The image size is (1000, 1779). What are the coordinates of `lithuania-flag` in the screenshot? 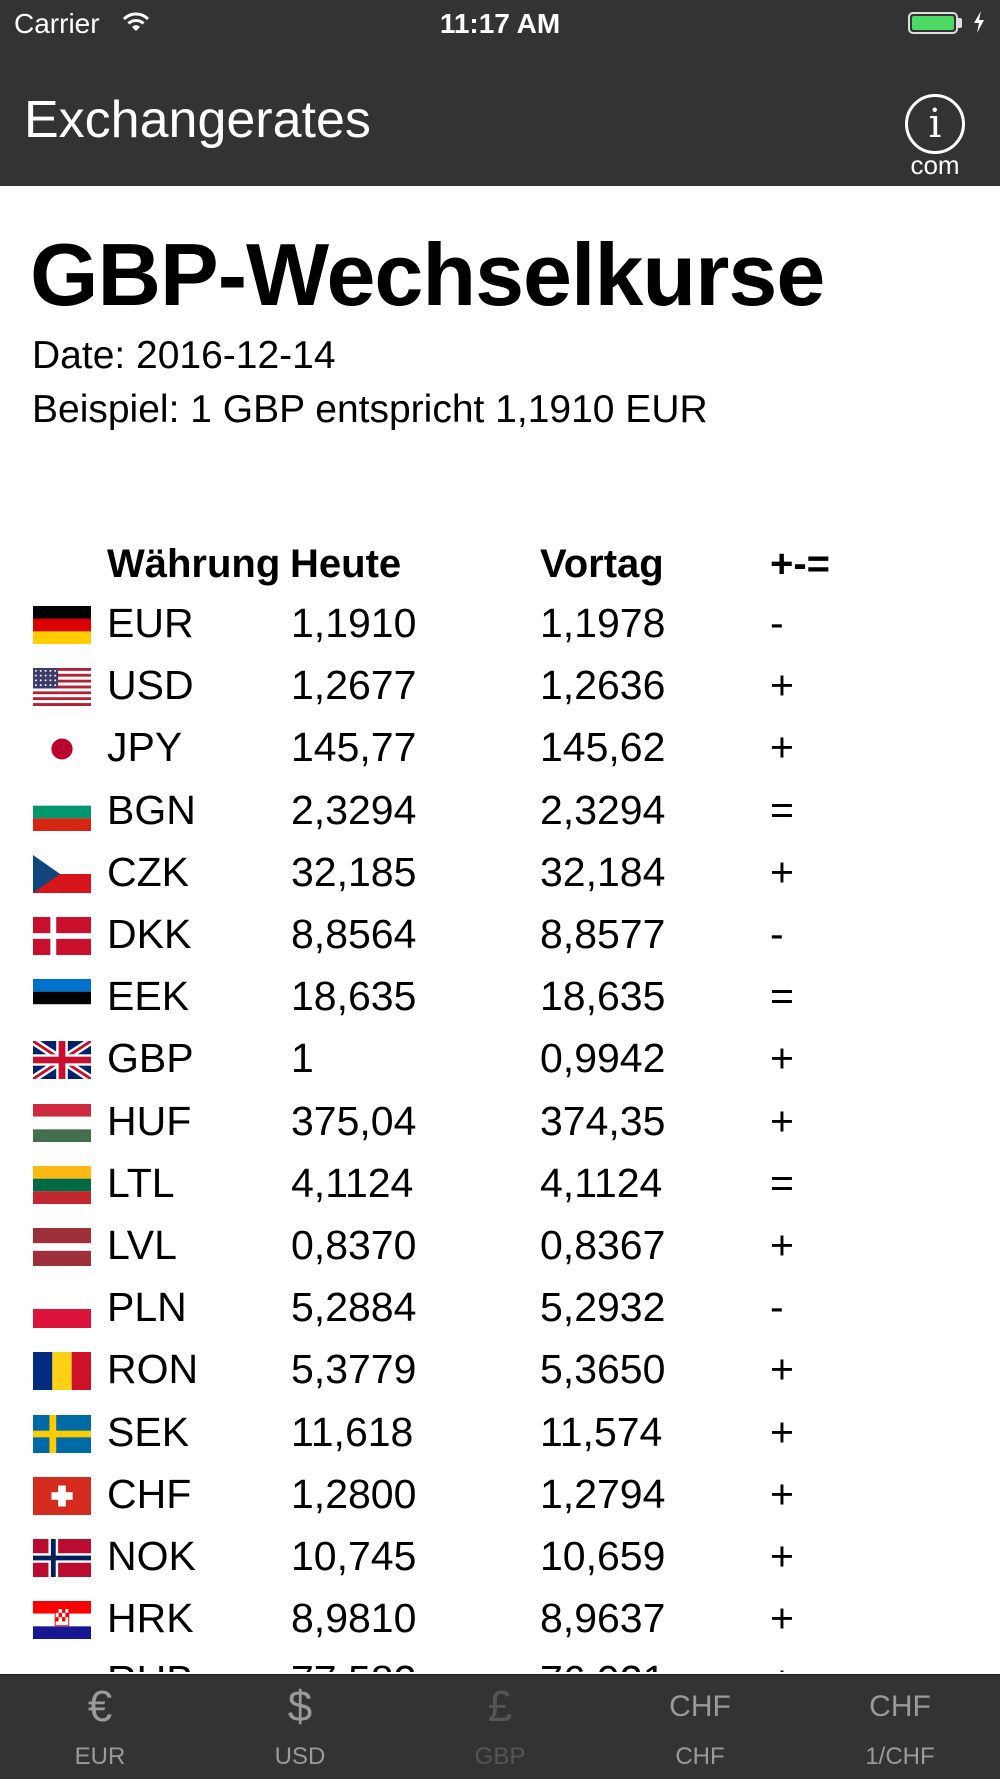 It's located at (62, 1184).